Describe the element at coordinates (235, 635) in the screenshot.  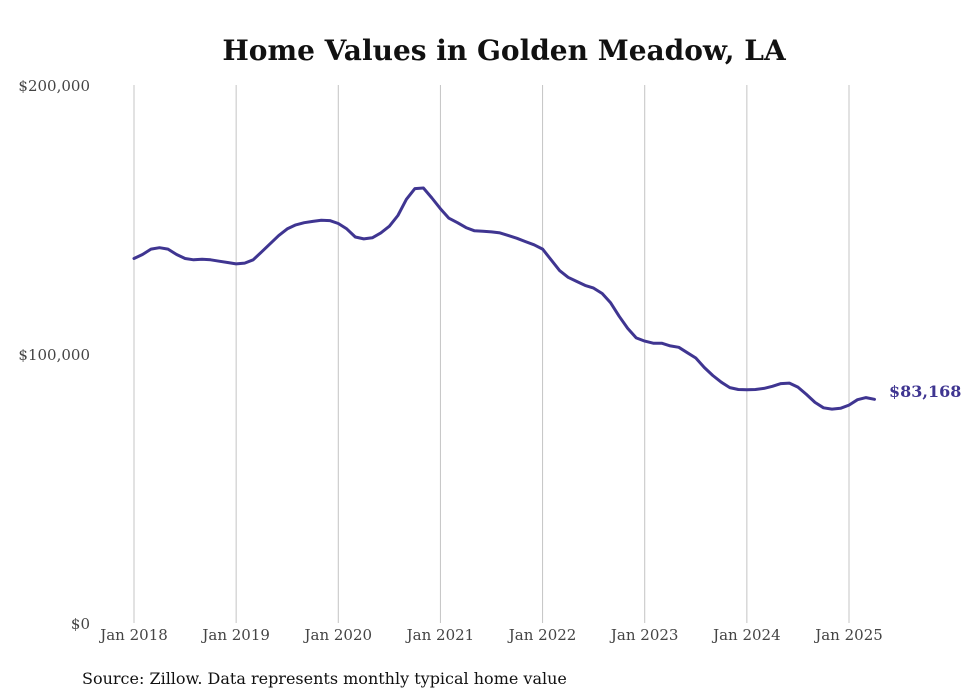
I see `x-tick-label: Jan 2019` at that location.